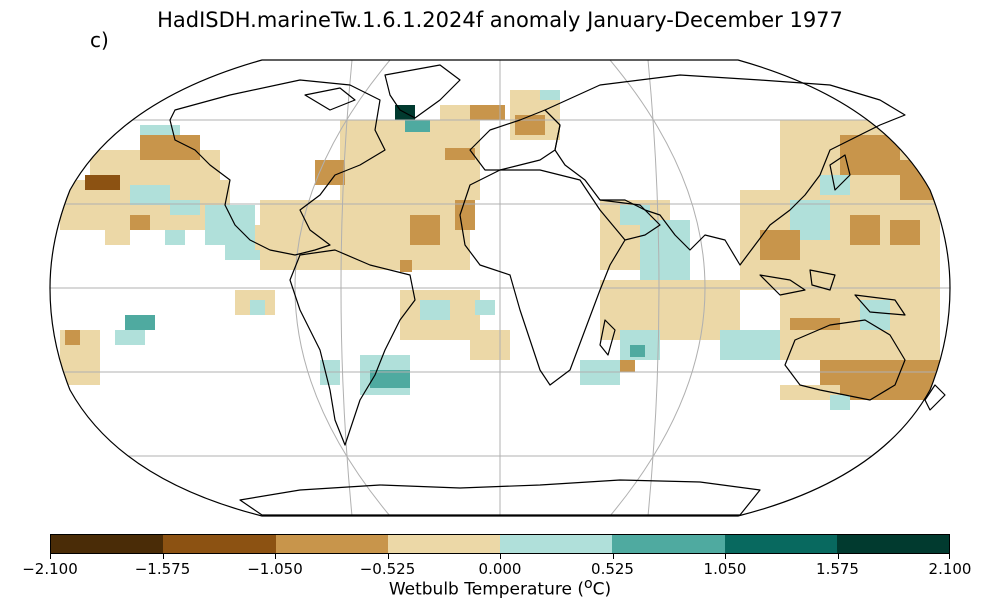 Image resolution: width=1000 pixels, height=600 pixels. I want to click on colorbar-tick-label-1: −1.575, so click(162, 569).